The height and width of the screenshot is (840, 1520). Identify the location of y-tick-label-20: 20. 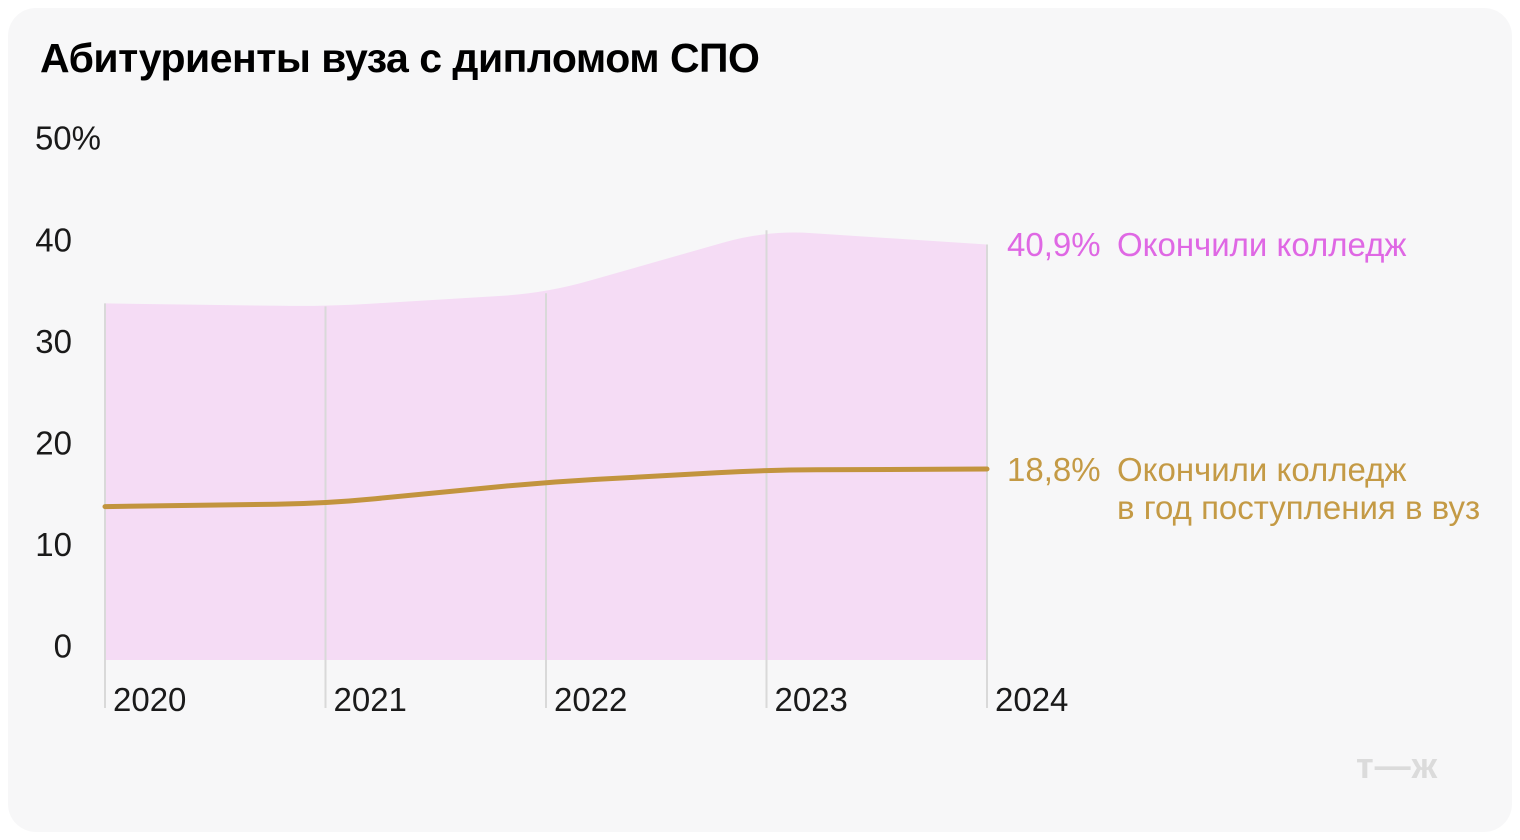
(53, 443).